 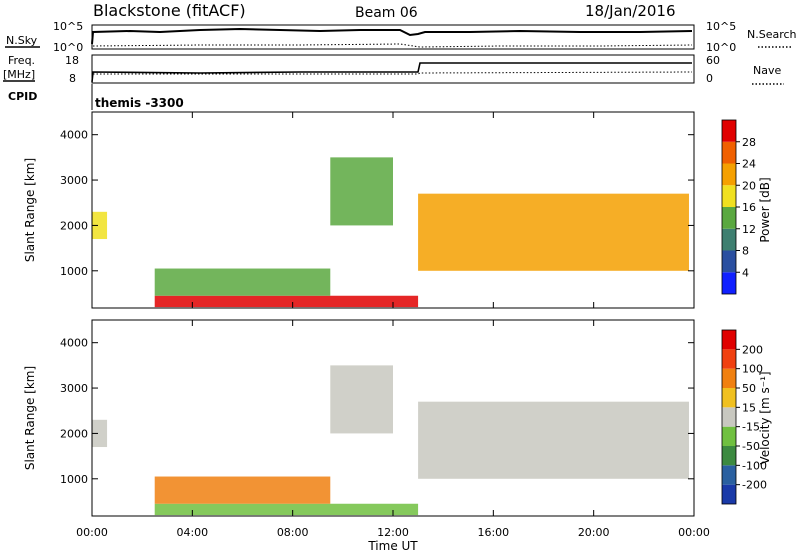 What do you see at coordinates (694, 532) in the screenshot?
I see `x-tick-label-6: 00:00` at bounding box center [694, 532].